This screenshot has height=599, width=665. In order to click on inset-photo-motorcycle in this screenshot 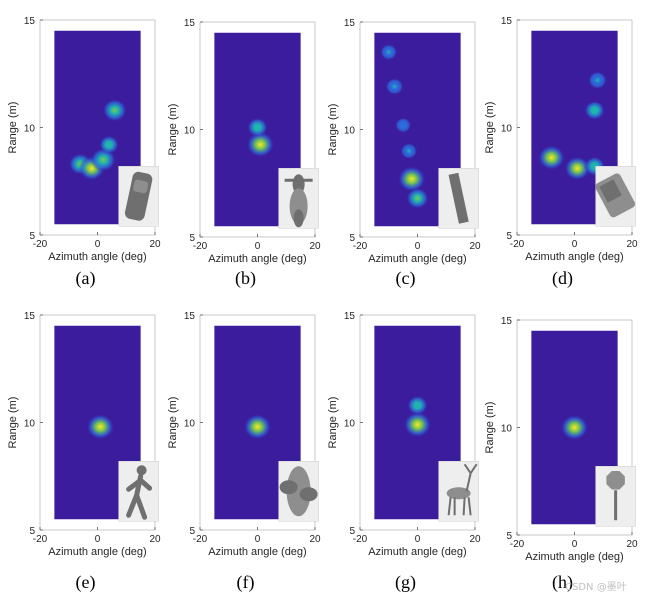, I will do `click(298, 198)`.